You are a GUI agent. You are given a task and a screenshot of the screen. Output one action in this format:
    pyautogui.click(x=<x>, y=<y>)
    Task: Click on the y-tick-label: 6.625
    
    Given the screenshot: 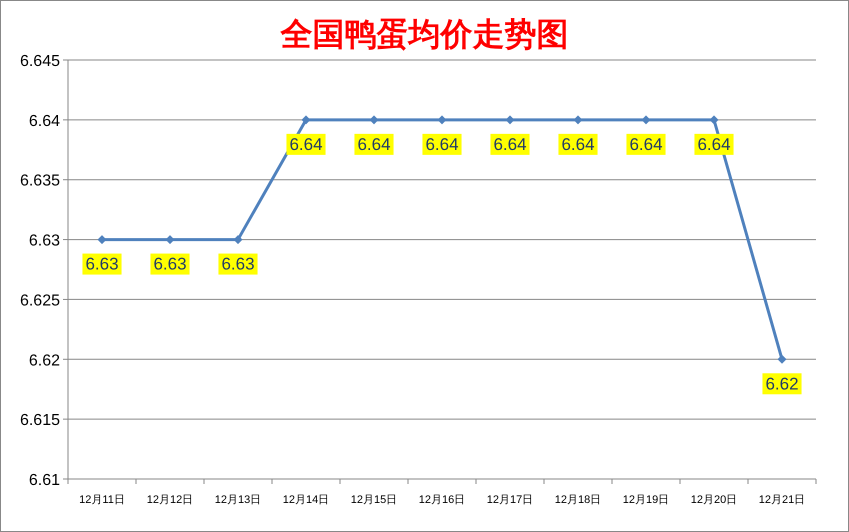 What is the action you would take?
    pyautogui.click(x=40, y=301)
    